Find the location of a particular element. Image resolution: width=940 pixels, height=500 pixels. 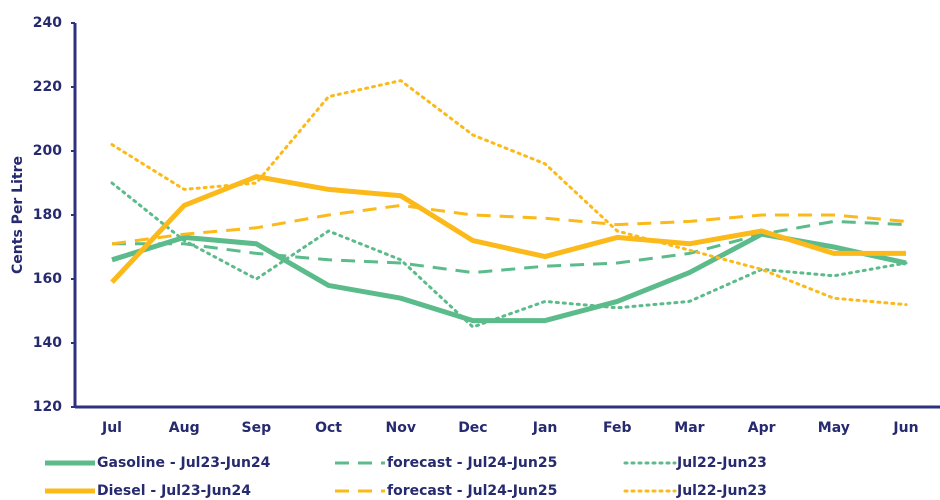

x-tick-label: Aug is located at coordinates (184, 428).